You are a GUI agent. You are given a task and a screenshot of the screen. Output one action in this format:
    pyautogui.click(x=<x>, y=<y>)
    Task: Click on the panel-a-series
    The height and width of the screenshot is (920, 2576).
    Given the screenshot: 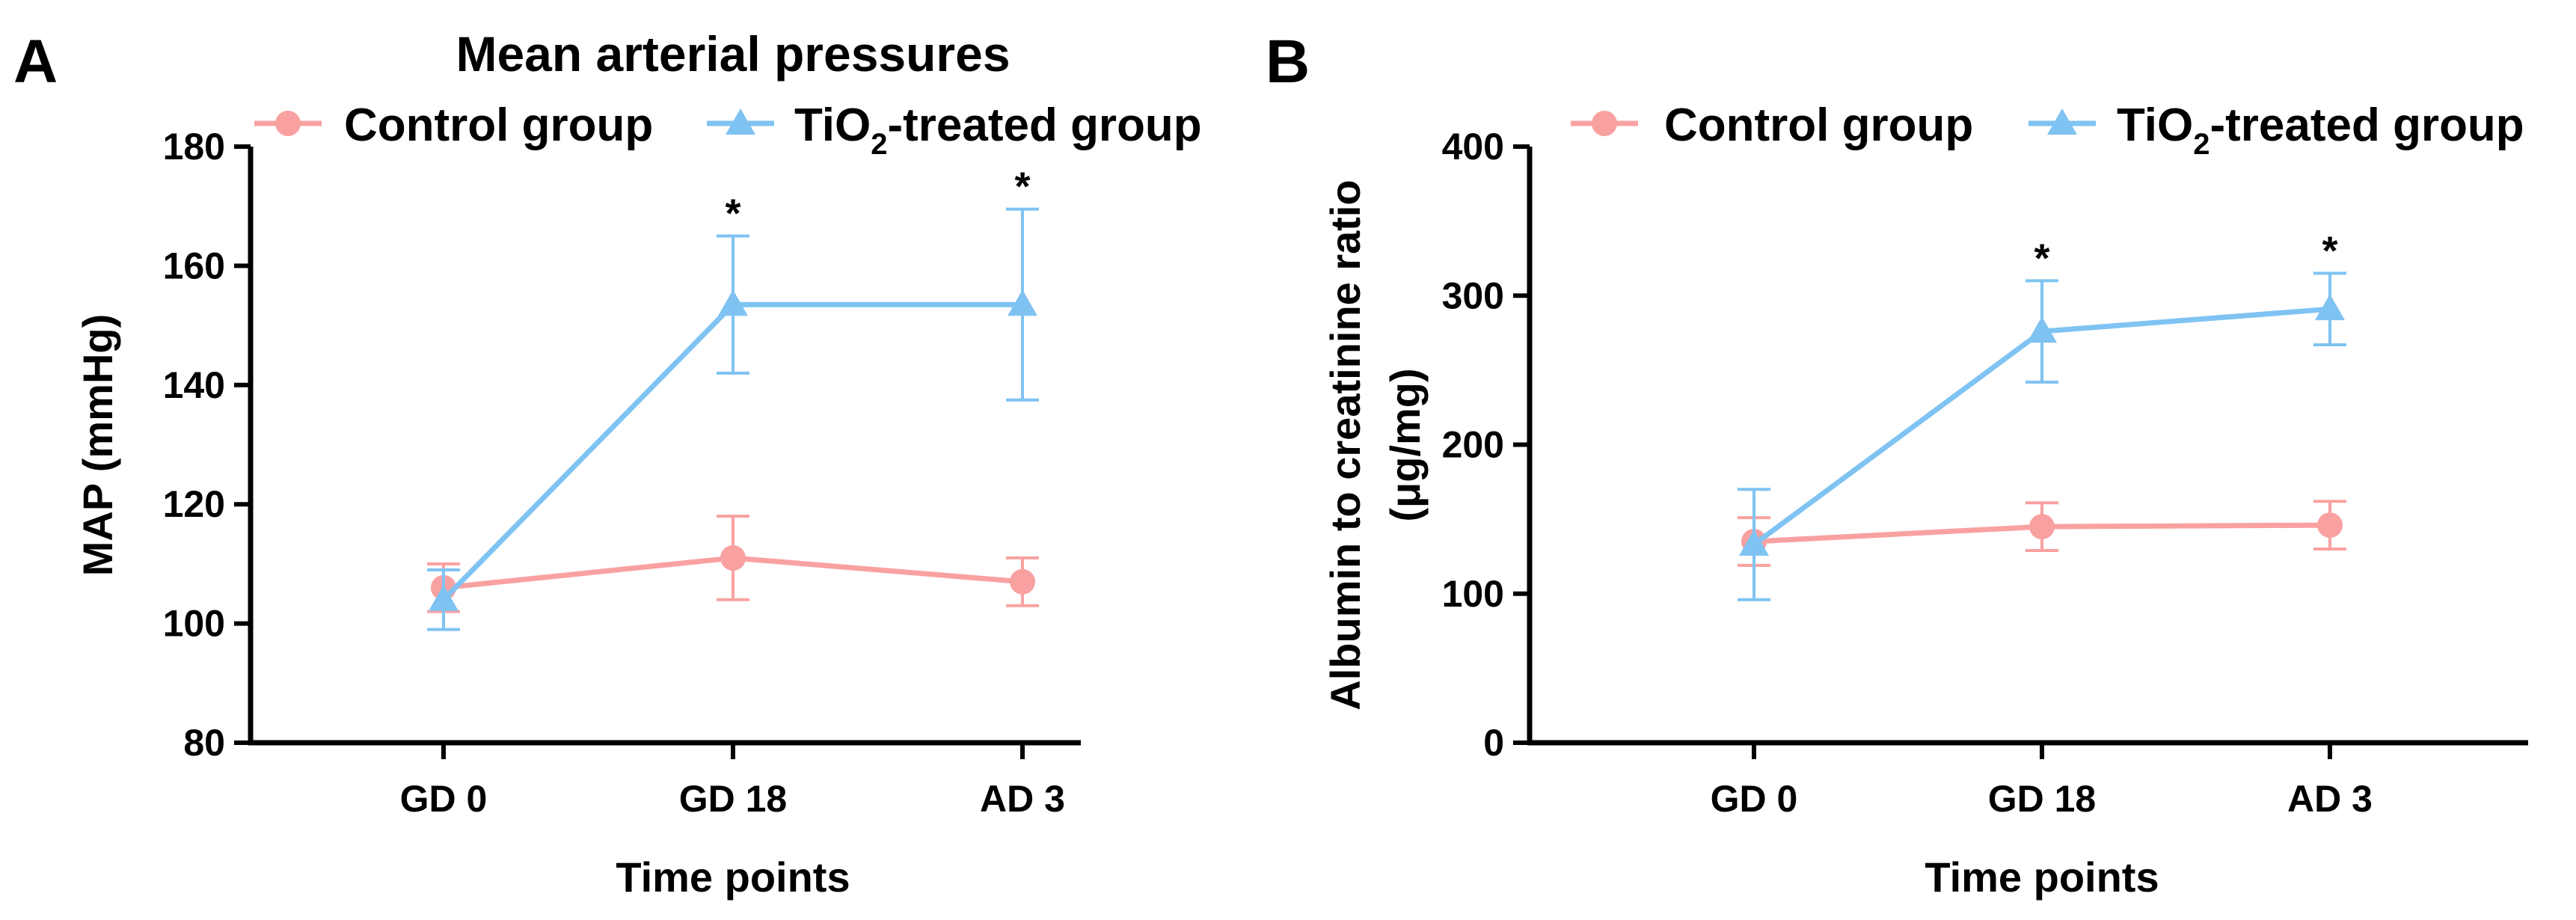 What is the action you would take?
    pyautogui.click(x=733, y=419)
    